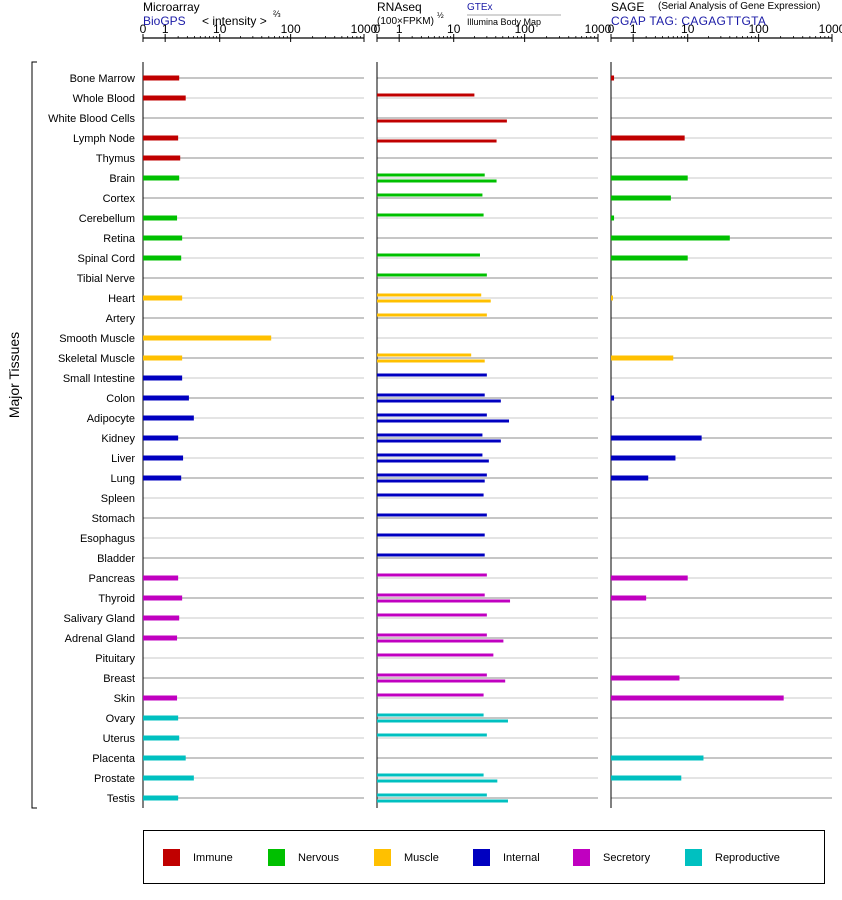  I want to click on bar-rnaseq-gtex-esophagus, so click(431, 535).